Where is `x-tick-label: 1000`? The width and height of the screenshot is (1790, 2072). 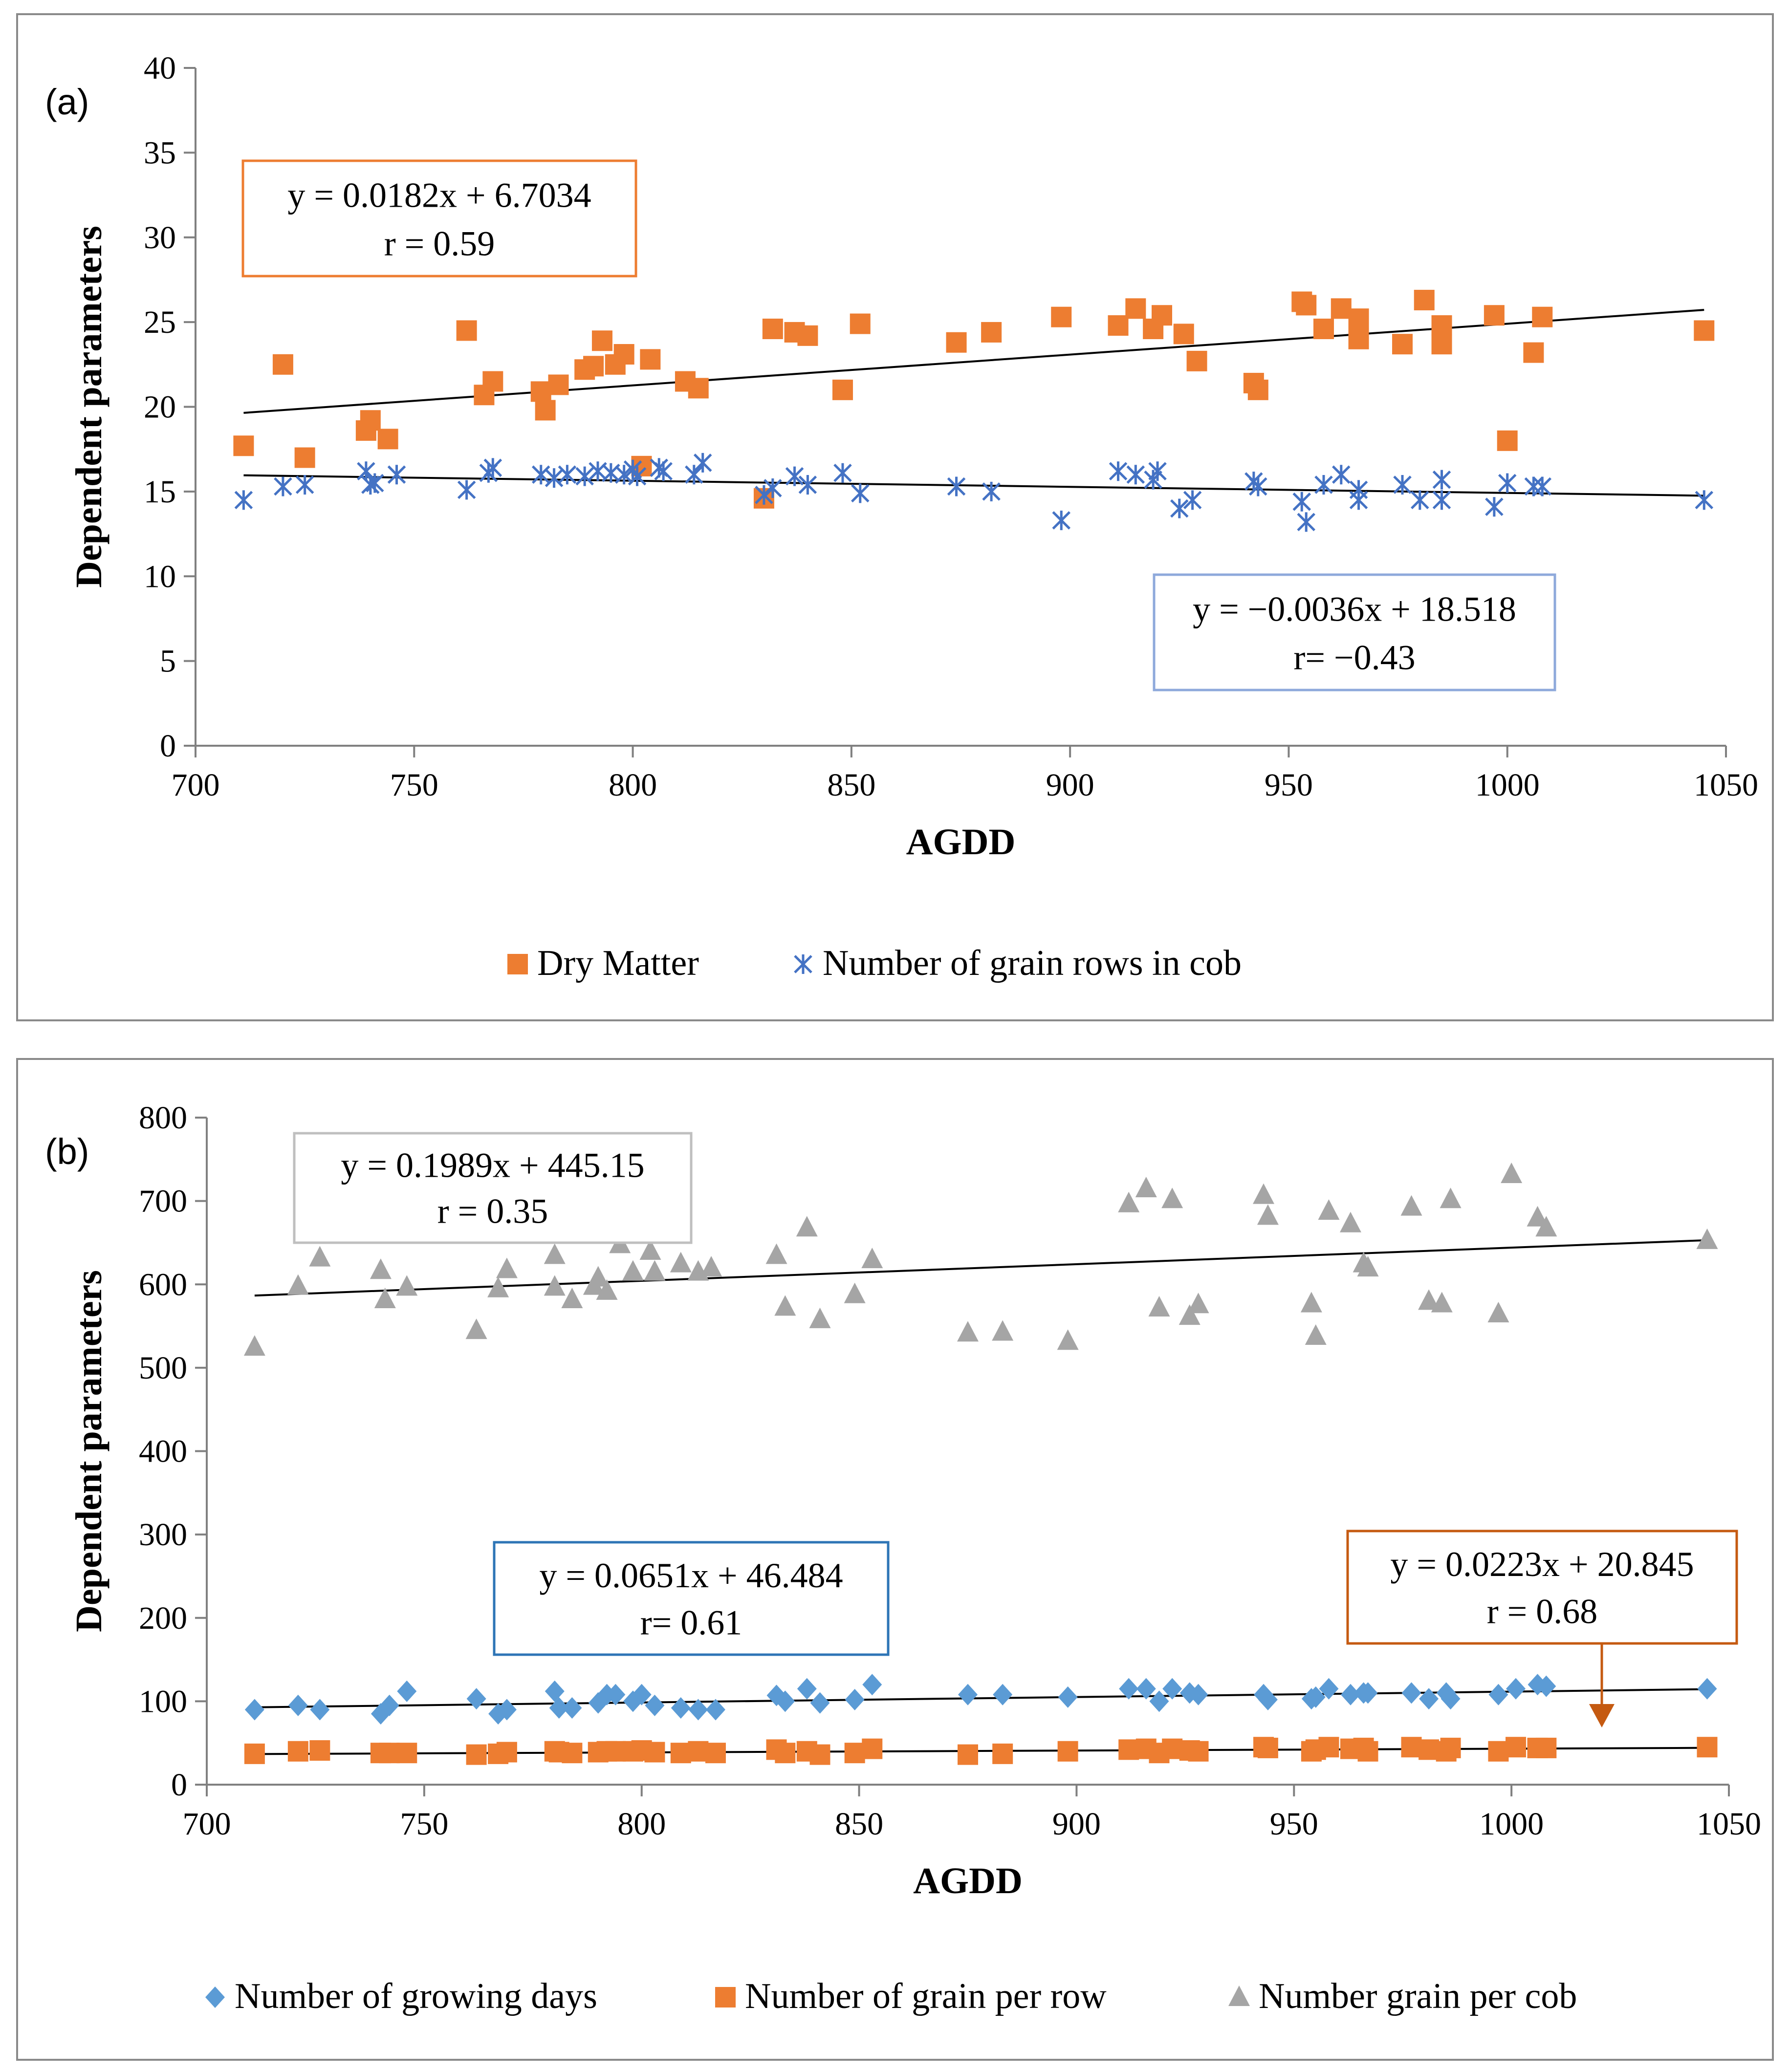 x-tick-label: 1000 is located at coordinates (1507, 785).